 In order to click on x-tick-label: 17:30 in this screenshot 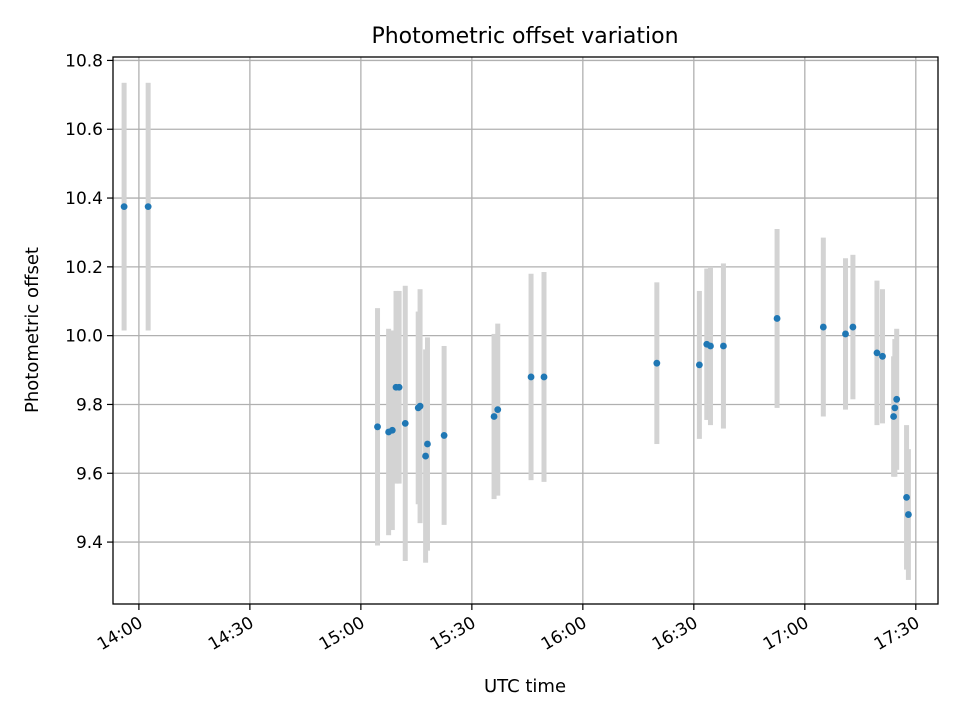, I will do `click(897, 634)`.